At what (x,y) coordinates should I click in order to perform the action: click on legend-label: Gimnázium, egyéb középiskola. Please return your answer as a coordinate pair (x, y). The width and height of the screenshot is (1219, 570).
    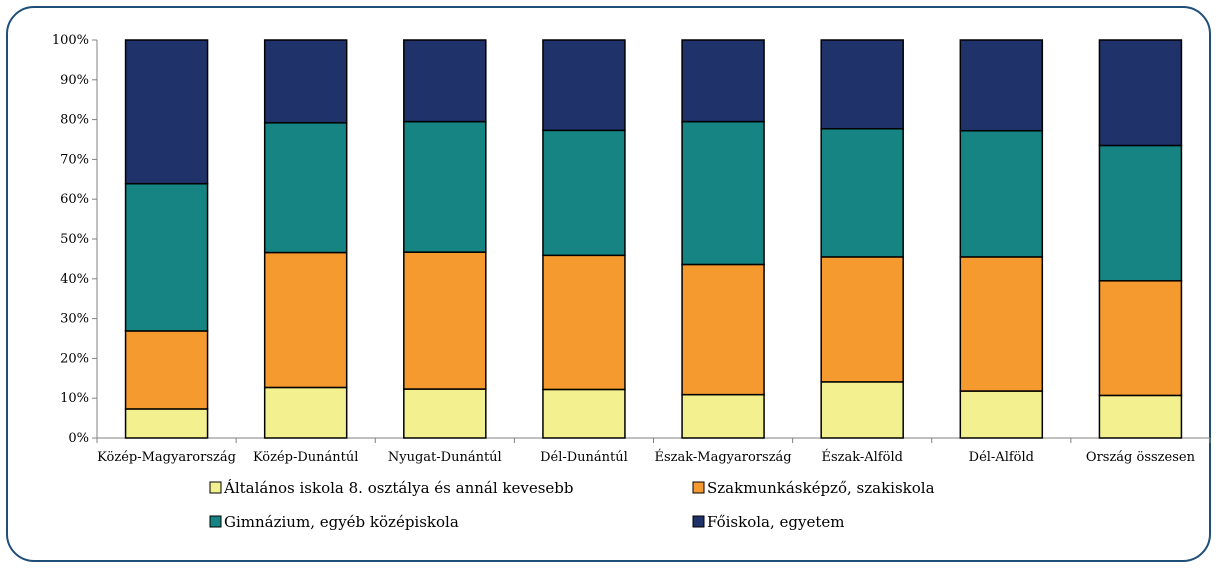
    Looking at the image, I should click on (341, 522).